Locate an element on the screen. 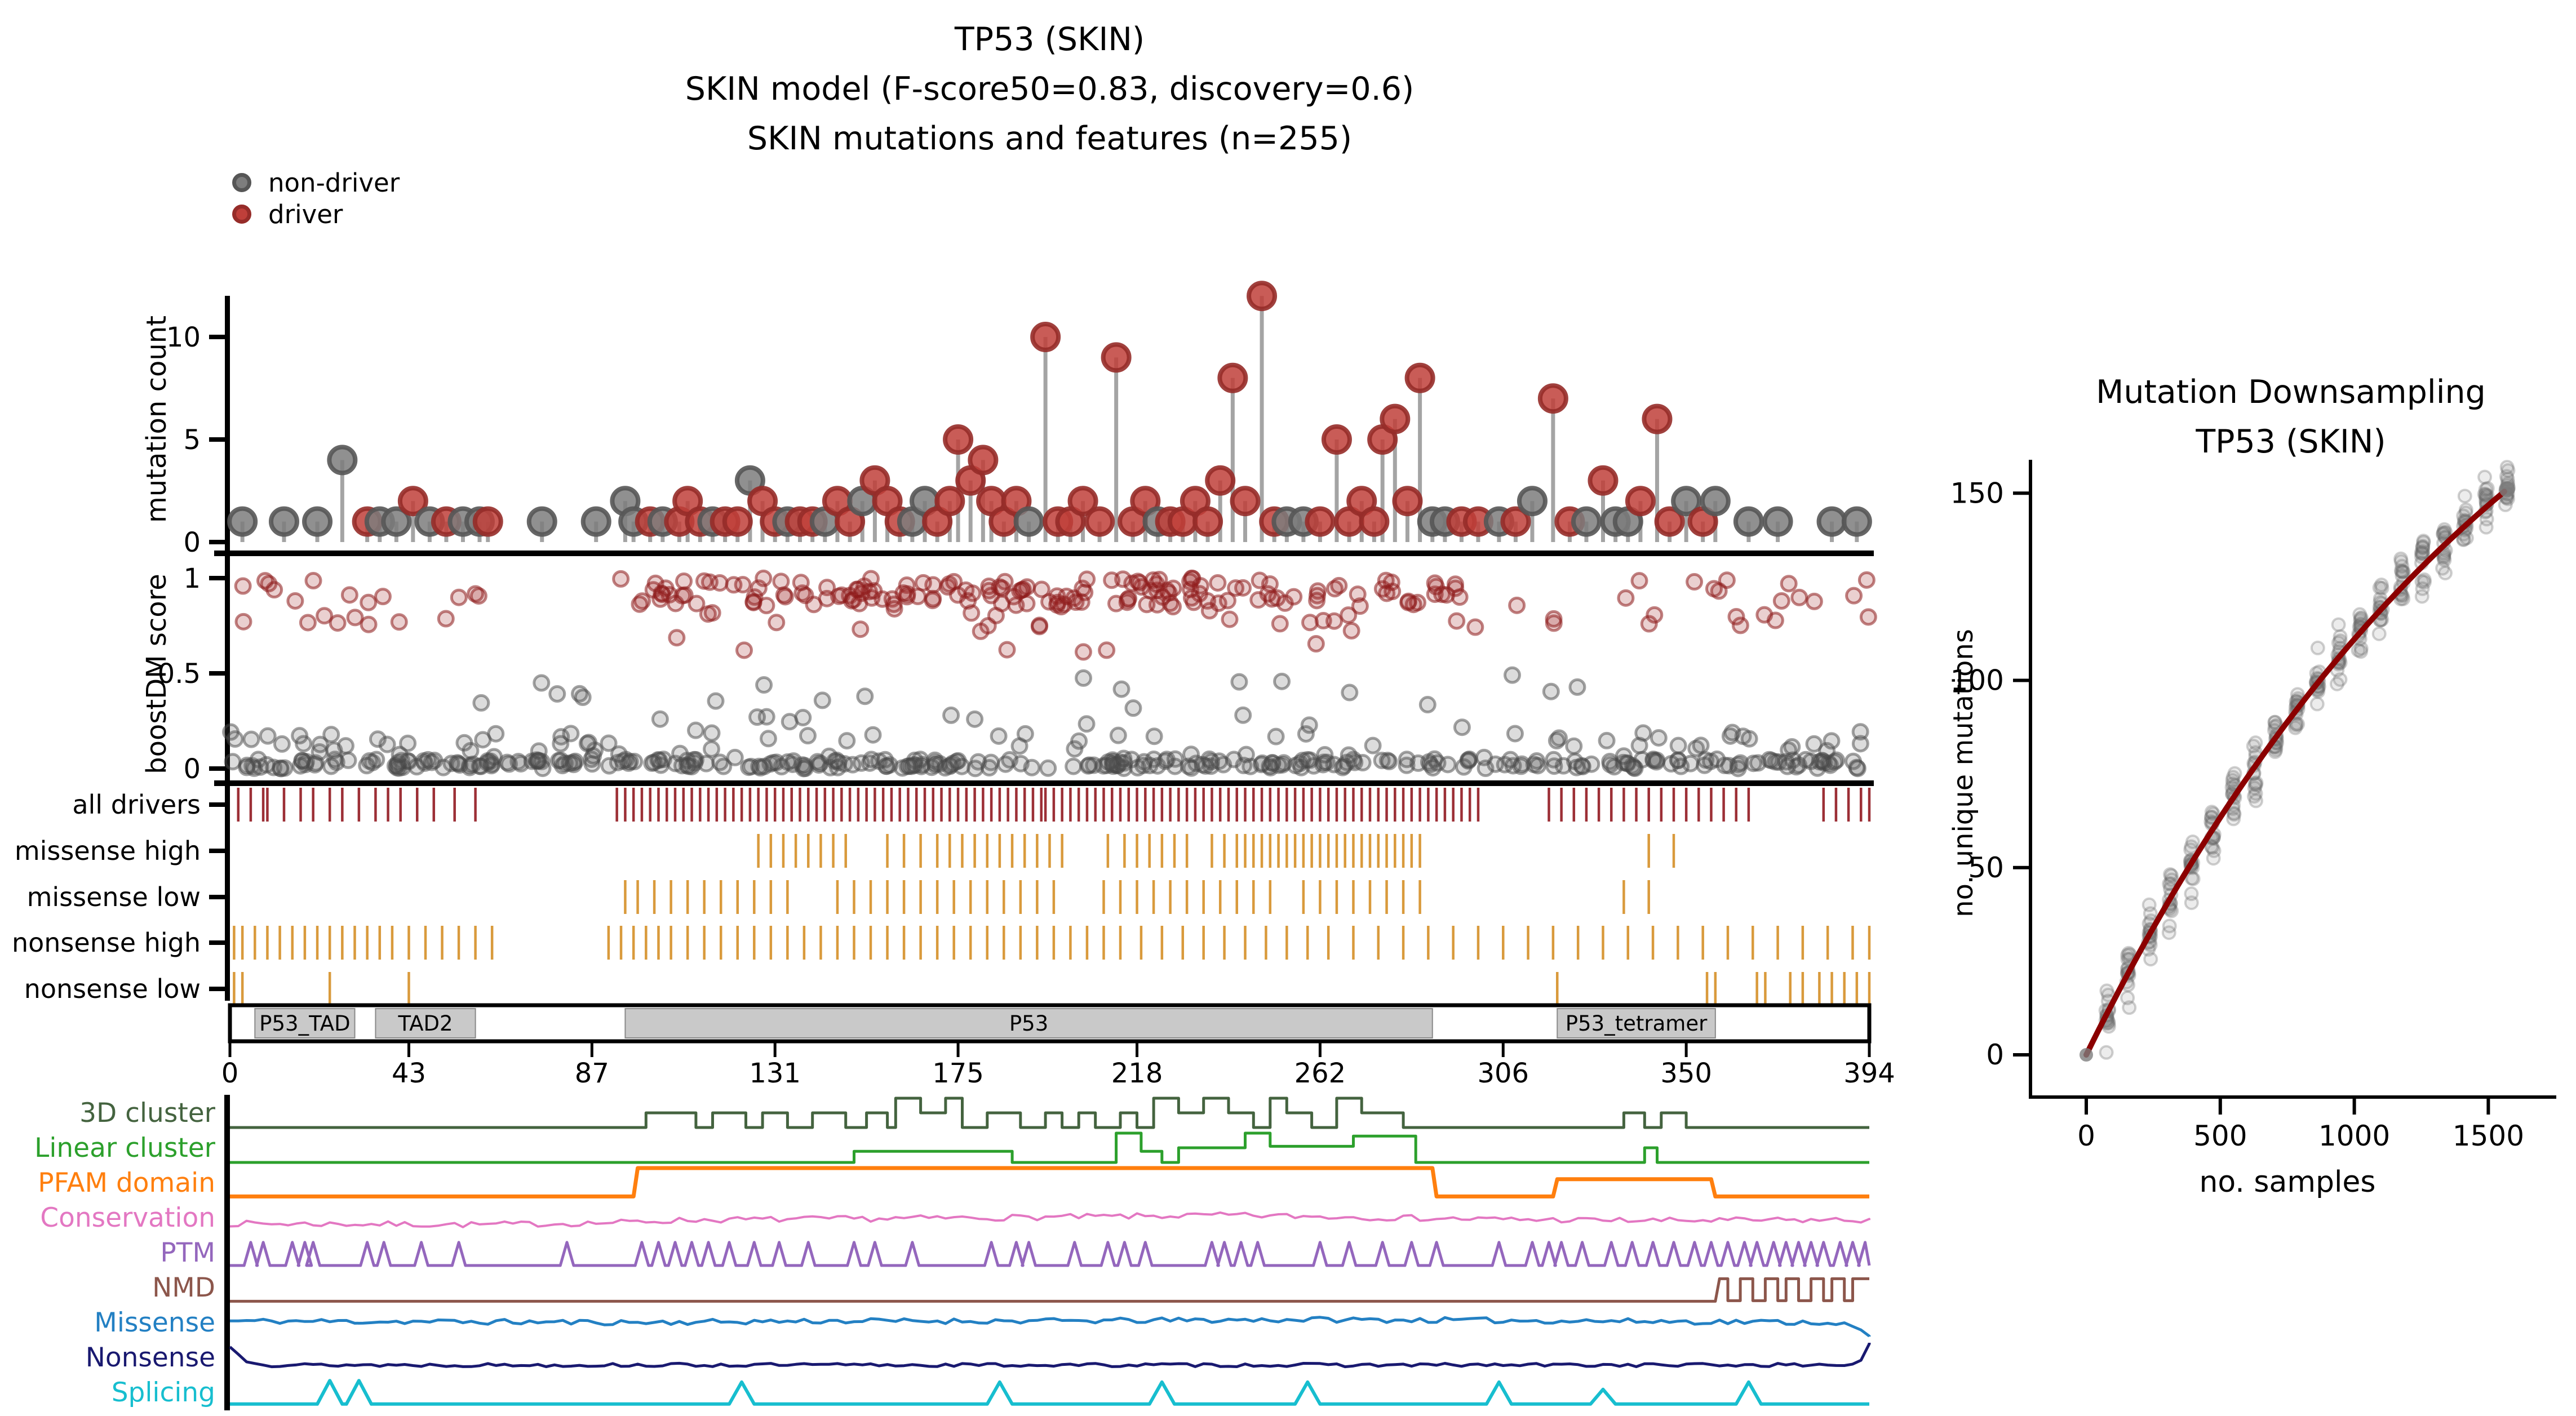 The image size is (2576, 1416). driver-dot-icon is located at coordinates (242, 214).